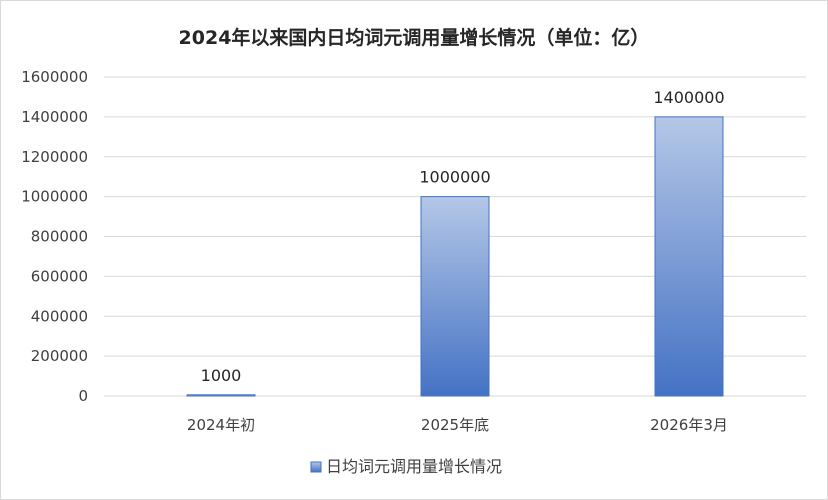  I want to click on data-label: 1400000, so click(688, 97).